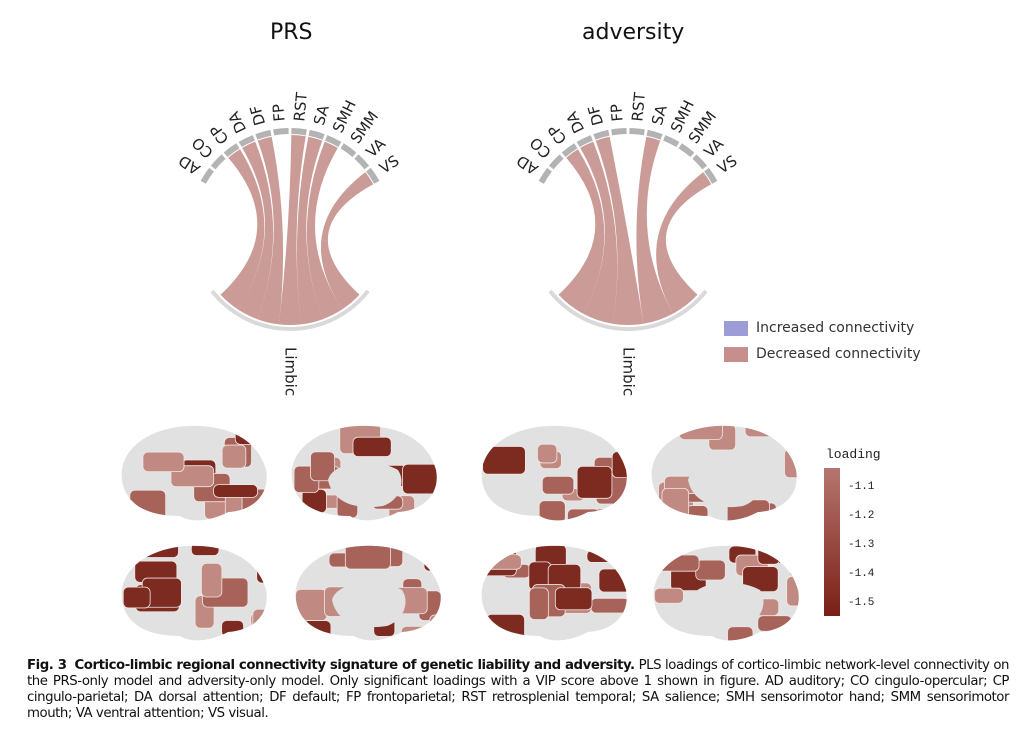 Image resolution: width=1034 pixels, height=745 pixels. Describe the element at coordinates (638, 106) in the screenshot. I see `network-label: RST` at that location.